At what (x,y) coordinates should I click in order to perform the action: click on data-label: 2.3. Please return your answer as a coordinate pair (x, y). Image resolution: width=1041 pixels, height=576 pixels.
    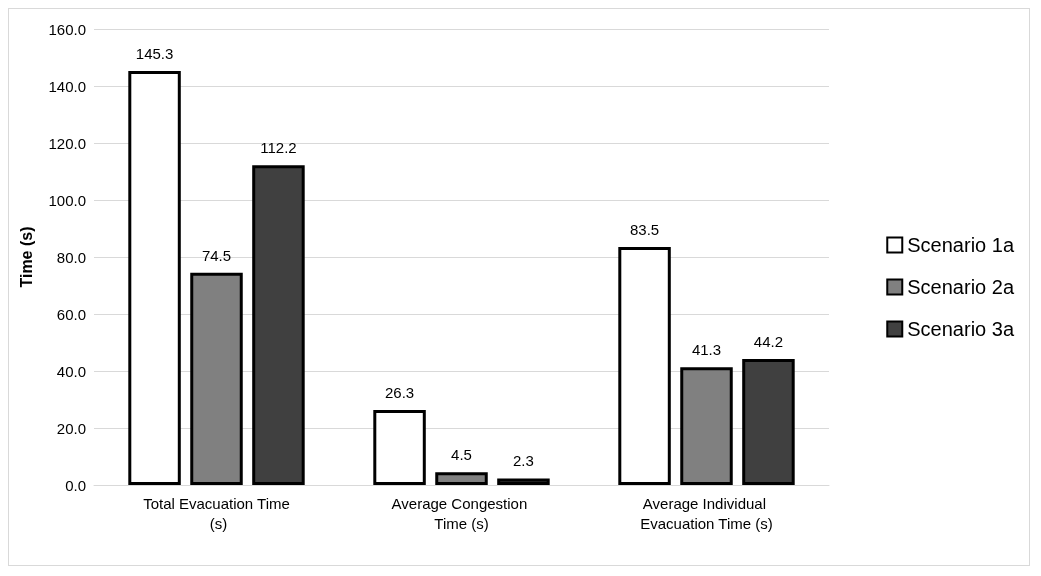
    Looking at the image, I should click on (523, 461).